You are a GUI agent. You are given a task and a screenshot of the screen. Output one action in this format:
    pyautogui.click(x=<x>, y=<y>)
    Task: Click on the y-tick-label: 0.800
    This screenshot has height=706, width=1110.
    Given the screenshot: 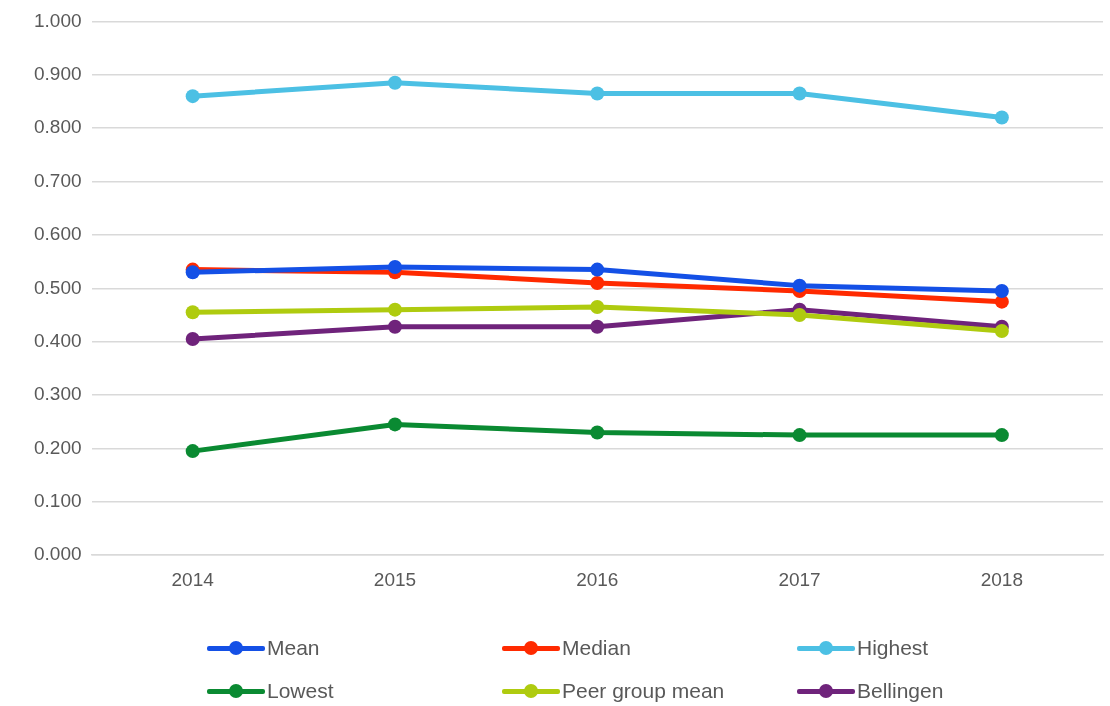 What is the action you would take?
    pyautogui.click(x=58, y=127)
    